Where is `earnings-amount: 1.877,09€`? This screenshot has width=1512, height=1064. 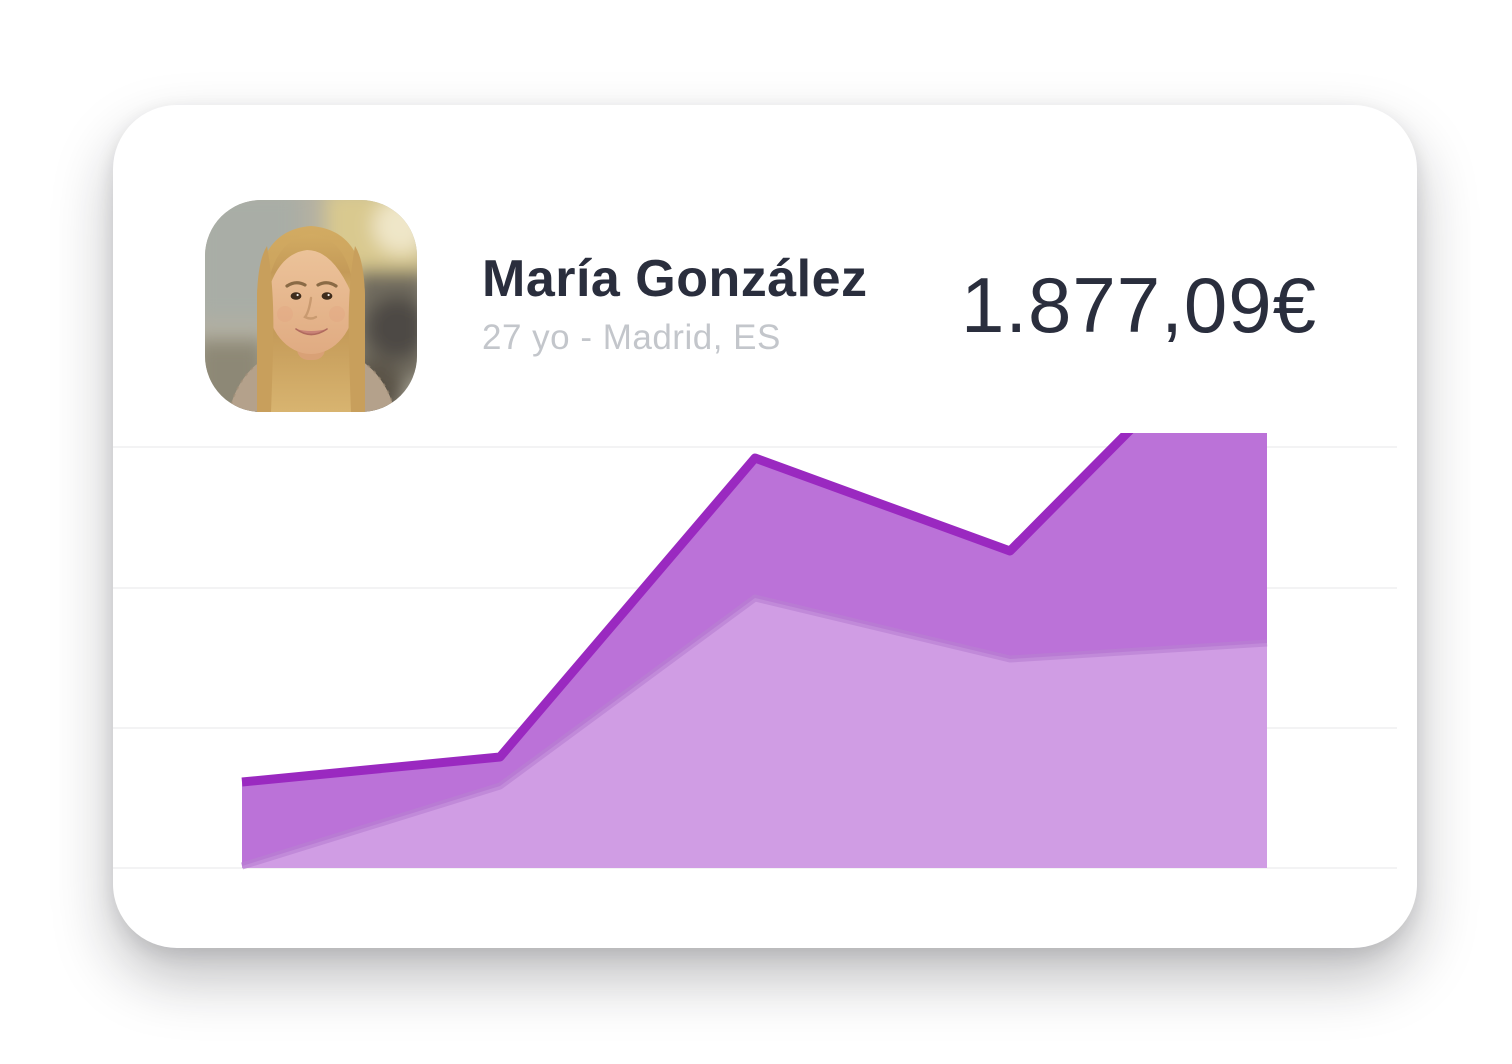
earnings-amount: 1.877,09€ is located at coordinates (1138, 305).